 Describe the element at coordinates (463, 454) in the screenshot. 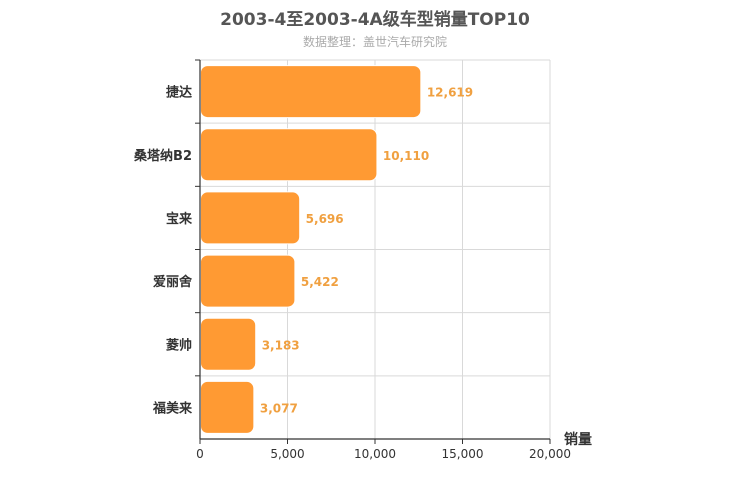

I see `x-tick-label: 15,000` at that location.